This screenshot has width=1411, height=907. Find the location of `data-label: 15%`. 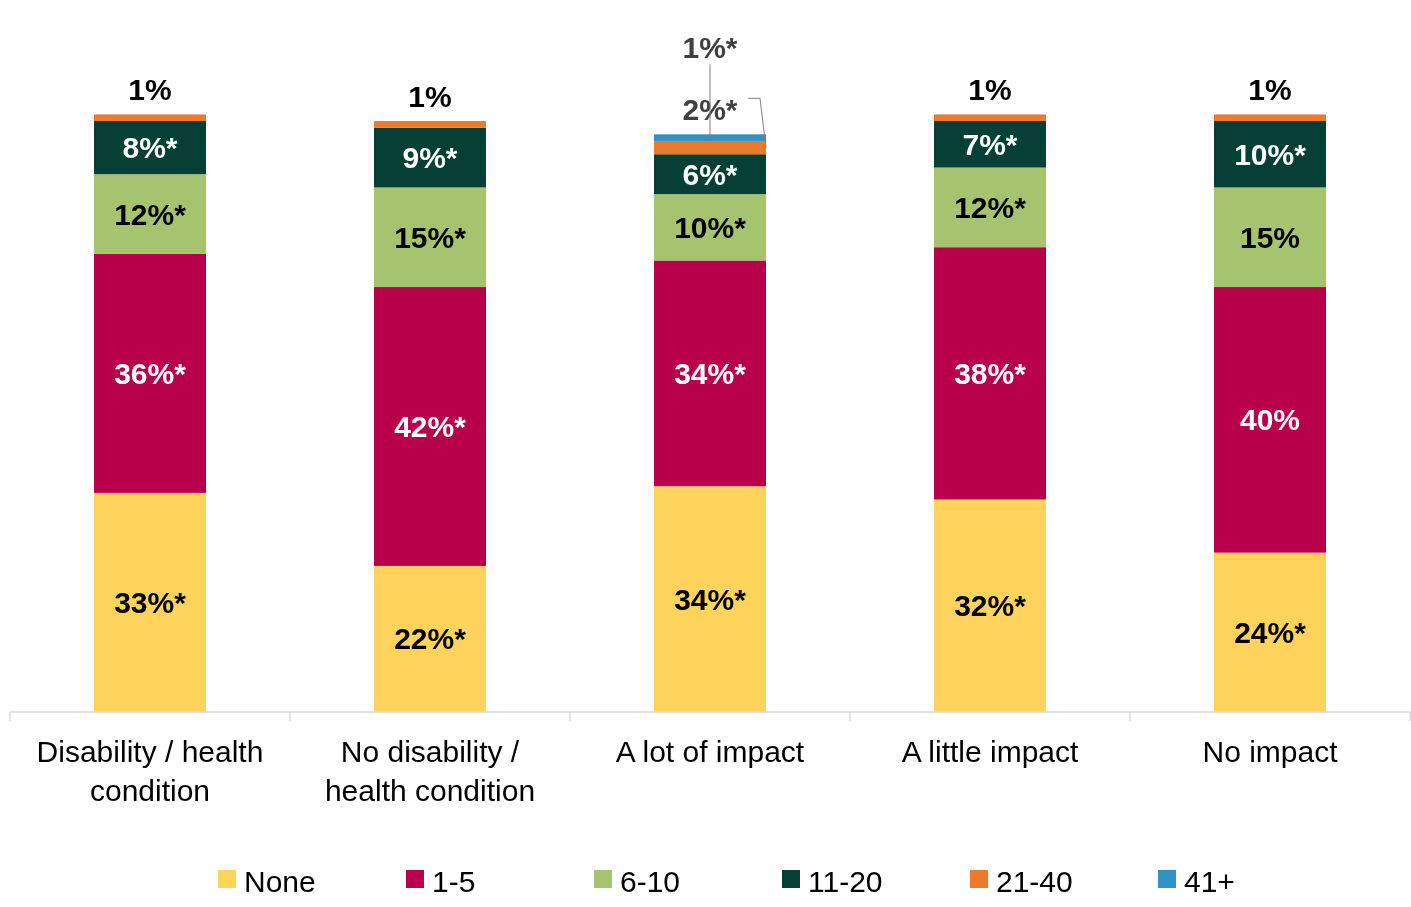

data-label: 15% is located at coordinates (1270, 237).